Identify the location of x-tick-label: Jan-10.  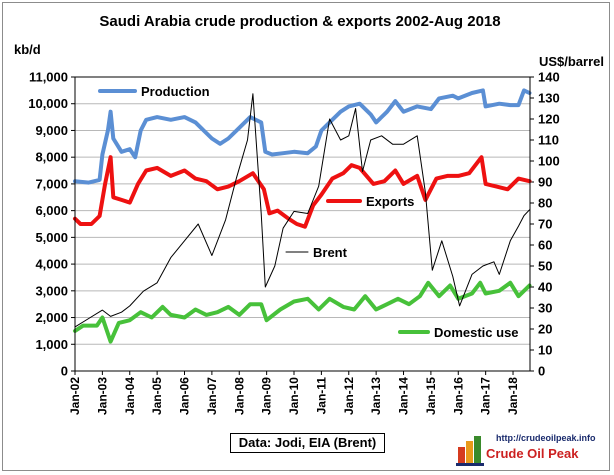
(294, 396).